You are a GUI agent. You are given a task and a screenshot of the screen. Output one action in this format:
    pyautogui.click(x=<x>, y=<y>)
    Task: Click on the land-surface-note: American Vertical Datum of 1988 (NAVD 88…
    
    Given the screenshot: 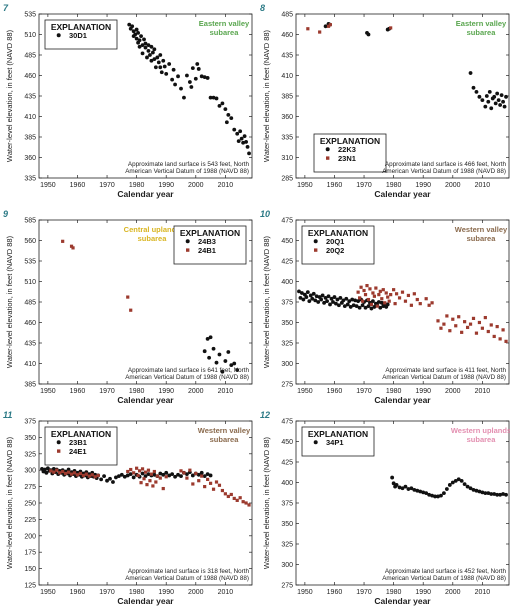 What is the action you would take?
    pyautogui.click(x=444, y=377)
    